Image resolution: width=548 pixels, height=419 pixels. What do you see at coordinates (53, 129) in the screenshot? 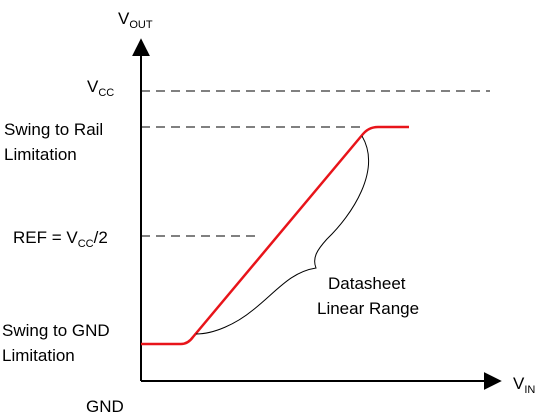
I see `swing-rail-label-line1: Swing to Rail` at bounding box center [53, 129].